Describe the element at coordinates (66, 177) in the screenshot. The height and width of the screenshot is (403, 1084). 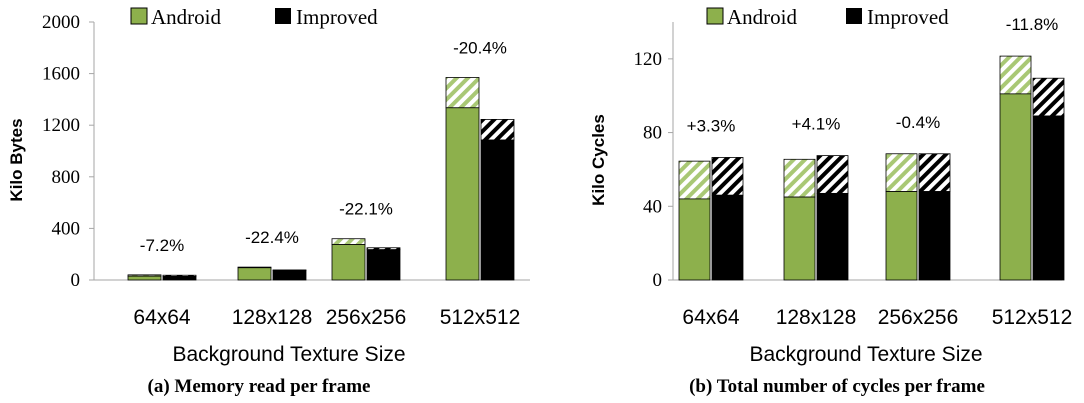
I see `chart-a-y-tick-label: 800` at that location.